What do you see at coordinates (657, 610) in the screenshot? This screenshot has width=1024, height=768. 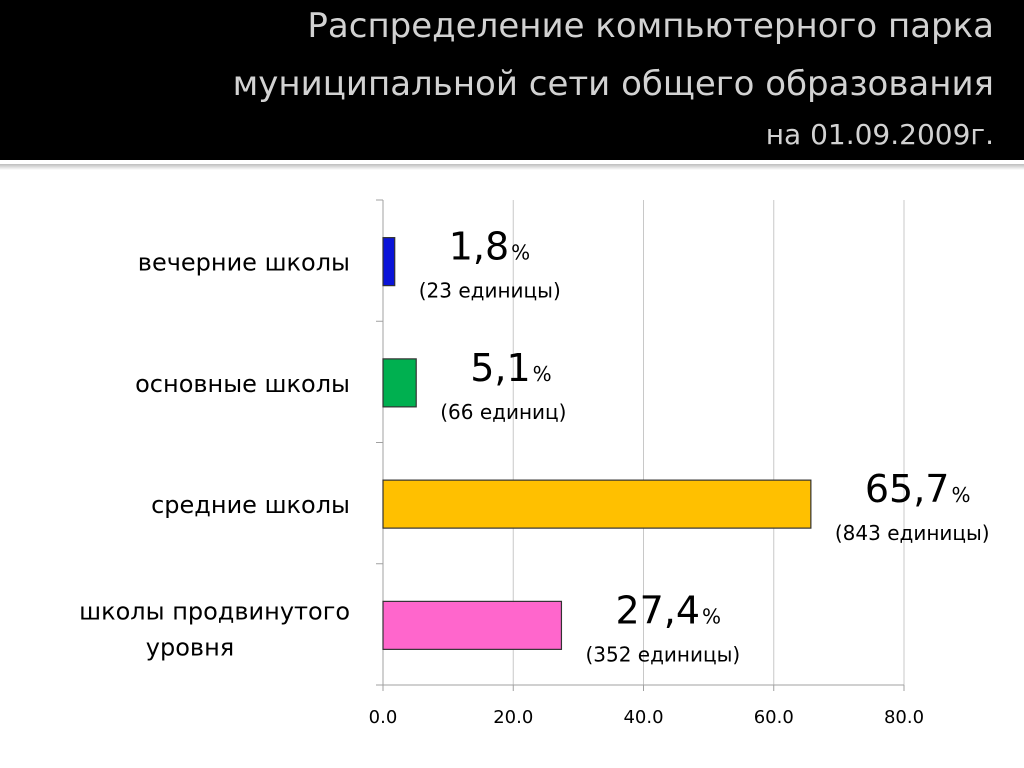 I see `data-label-value: 27,4` at bounding box center [657, 610].